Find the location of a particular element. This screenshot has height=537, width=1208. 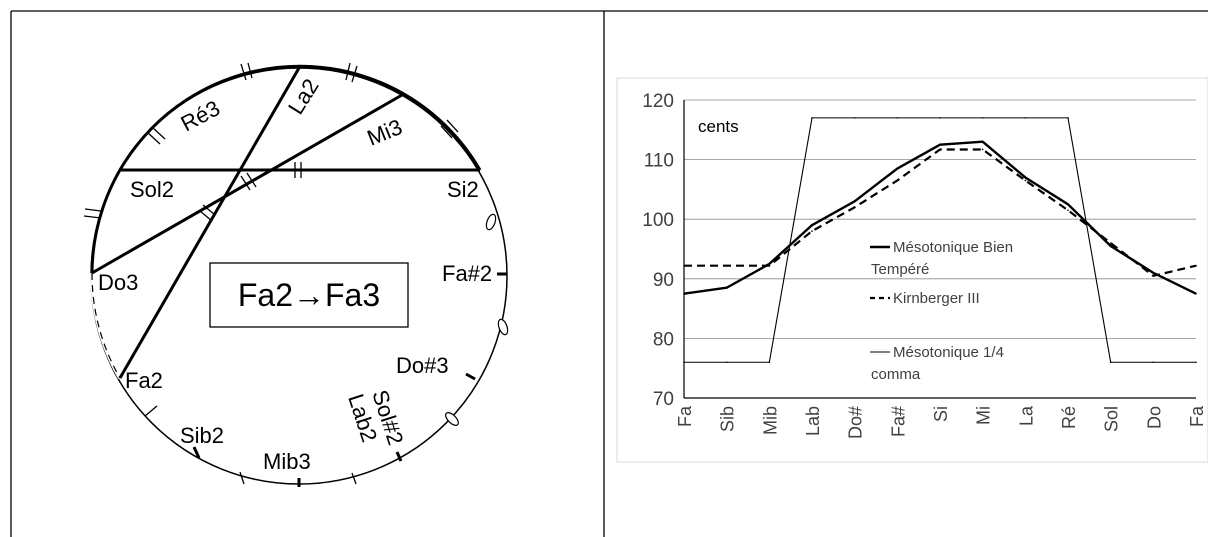

thick-arc is located at coordinates (286, 169).